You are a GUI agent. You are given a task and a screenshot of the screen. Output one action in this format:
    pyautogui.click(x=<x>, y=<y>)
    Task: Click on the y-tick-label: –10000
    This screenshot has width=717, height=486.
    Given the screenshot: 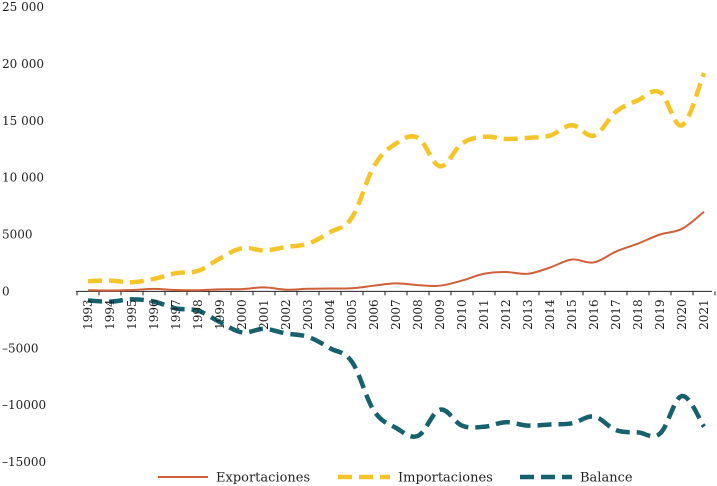 What is the action you would take?
    pyautogui.click(x=24, y=405)
    